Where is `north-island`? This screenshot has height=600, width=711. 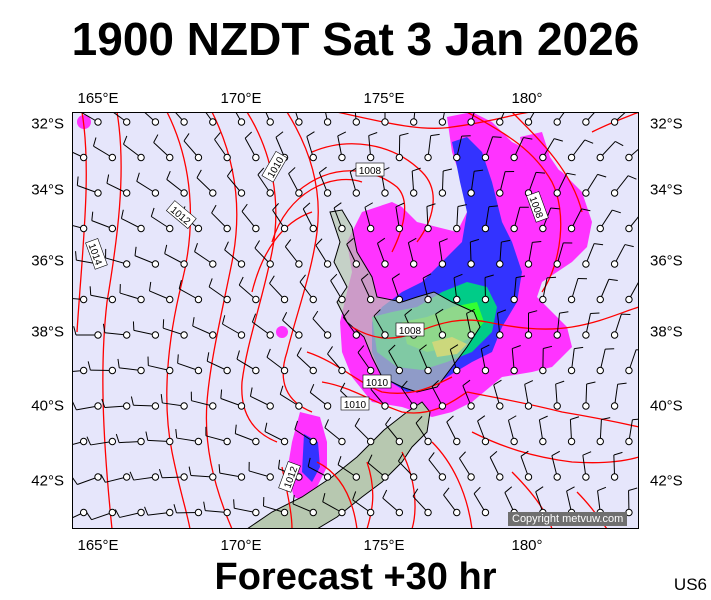 north-island is located at coordinates (405, 301).